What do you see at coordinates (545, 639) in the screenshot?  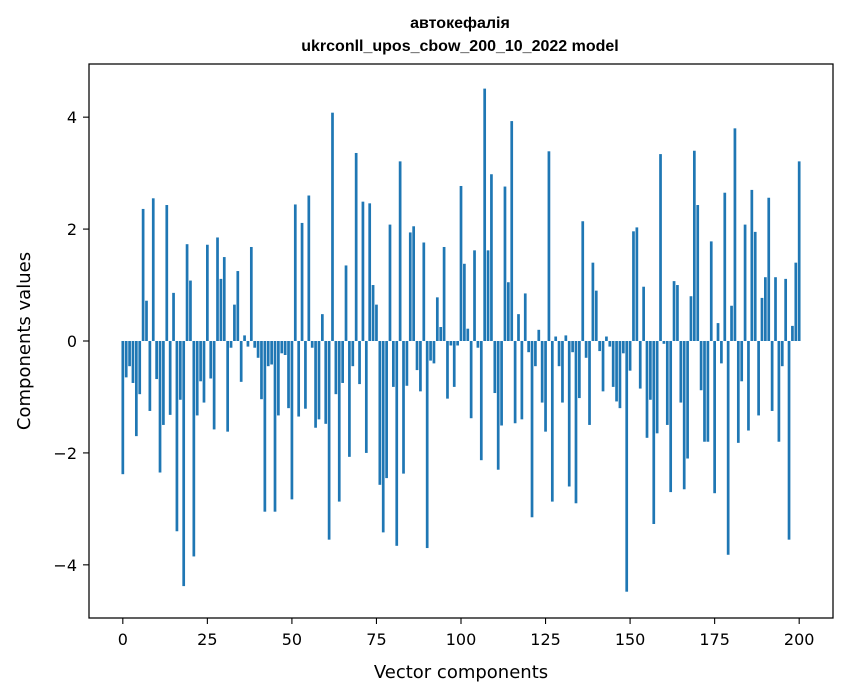 I see `x-tick-label: 125` at bounding box center [545, 639].